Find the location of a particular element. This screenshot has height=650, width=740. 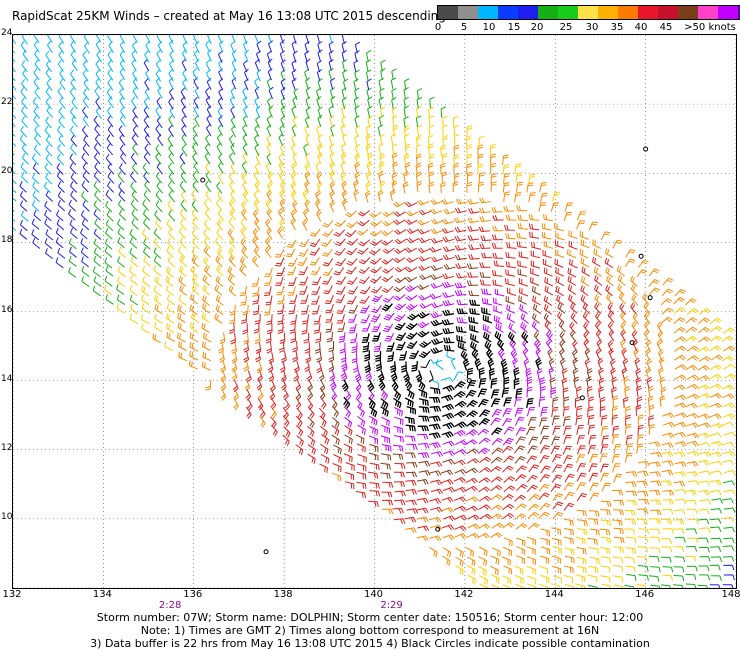

pass-time-label: 2:28 is located at coordinates (170, 605).